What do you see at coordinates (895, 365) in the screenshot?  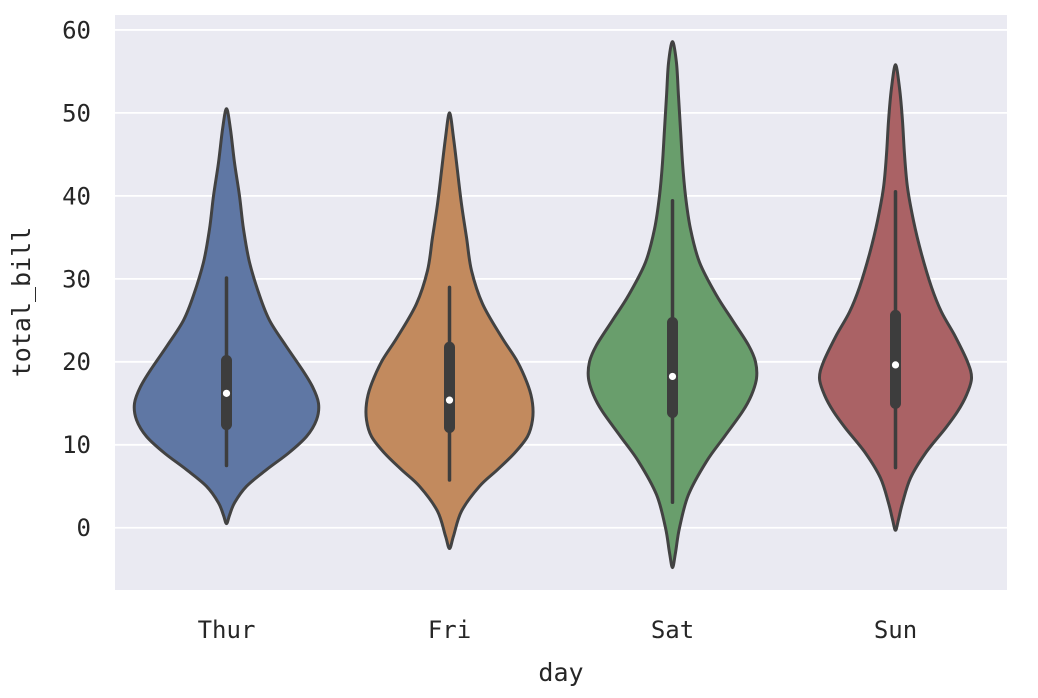 I see `median-dot-sun` at bounding box center [895, 365].